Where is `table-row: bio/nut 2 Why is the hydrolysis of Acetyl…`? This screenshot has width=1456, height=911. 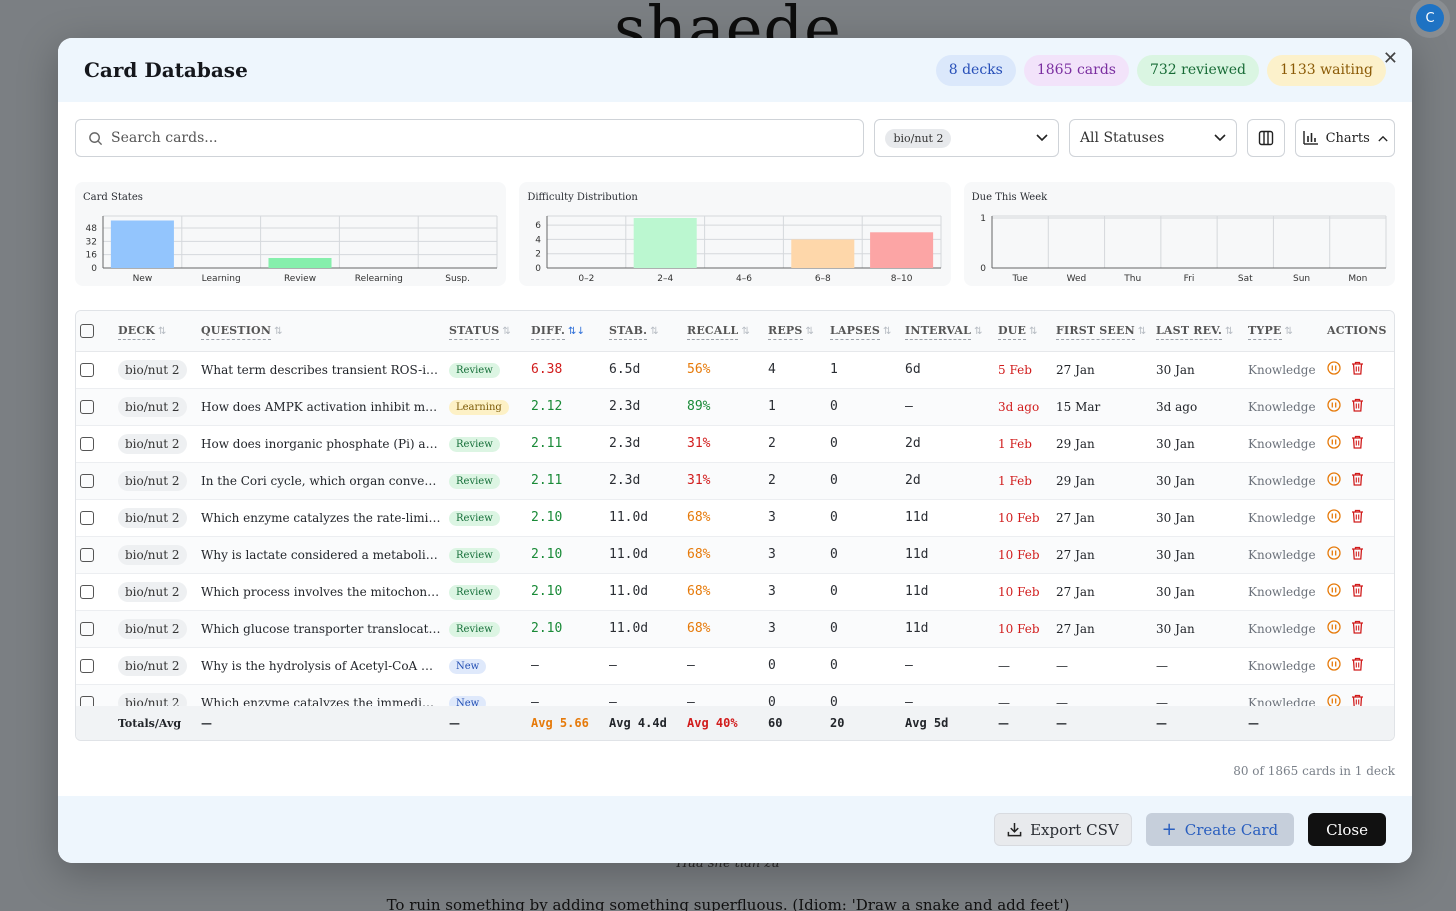 table-row: bio/nut 2 Why is the hydrolysis of Acetyl… is located at coordinates (735, 666).